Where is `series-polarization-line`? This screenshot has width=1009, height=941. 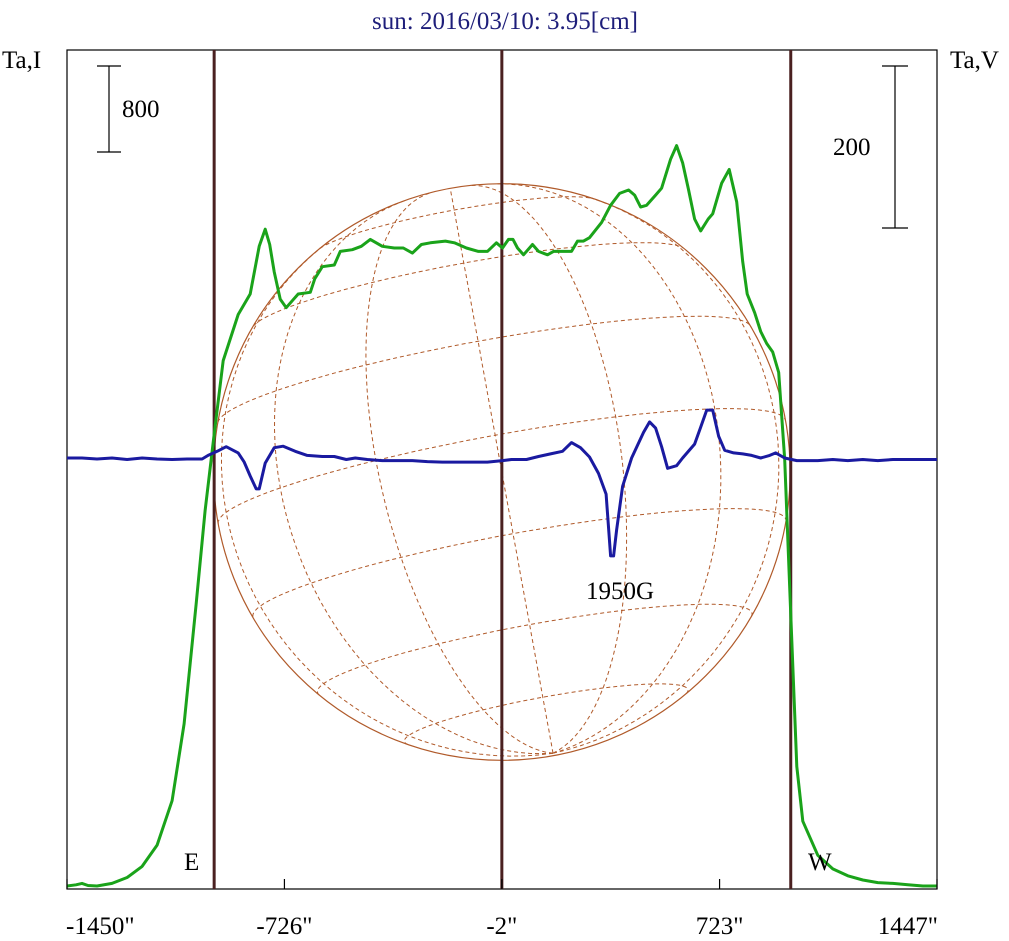 series-polarization-line is located at coordinates (502, 483).